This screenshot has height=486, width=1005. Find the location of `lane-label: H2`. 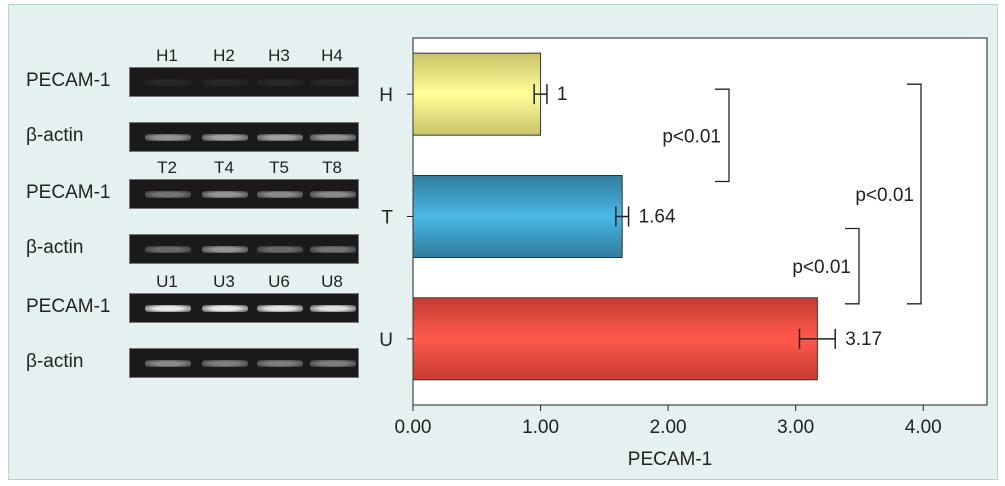

lane-label: H2 is located at coordinates (224, 55).